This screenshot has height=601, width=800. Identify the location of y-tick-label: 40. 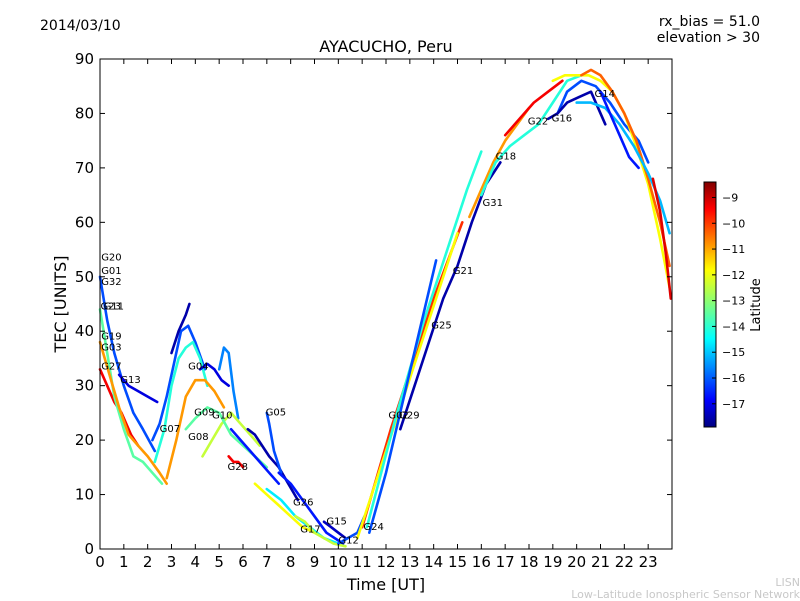
(84, 331).